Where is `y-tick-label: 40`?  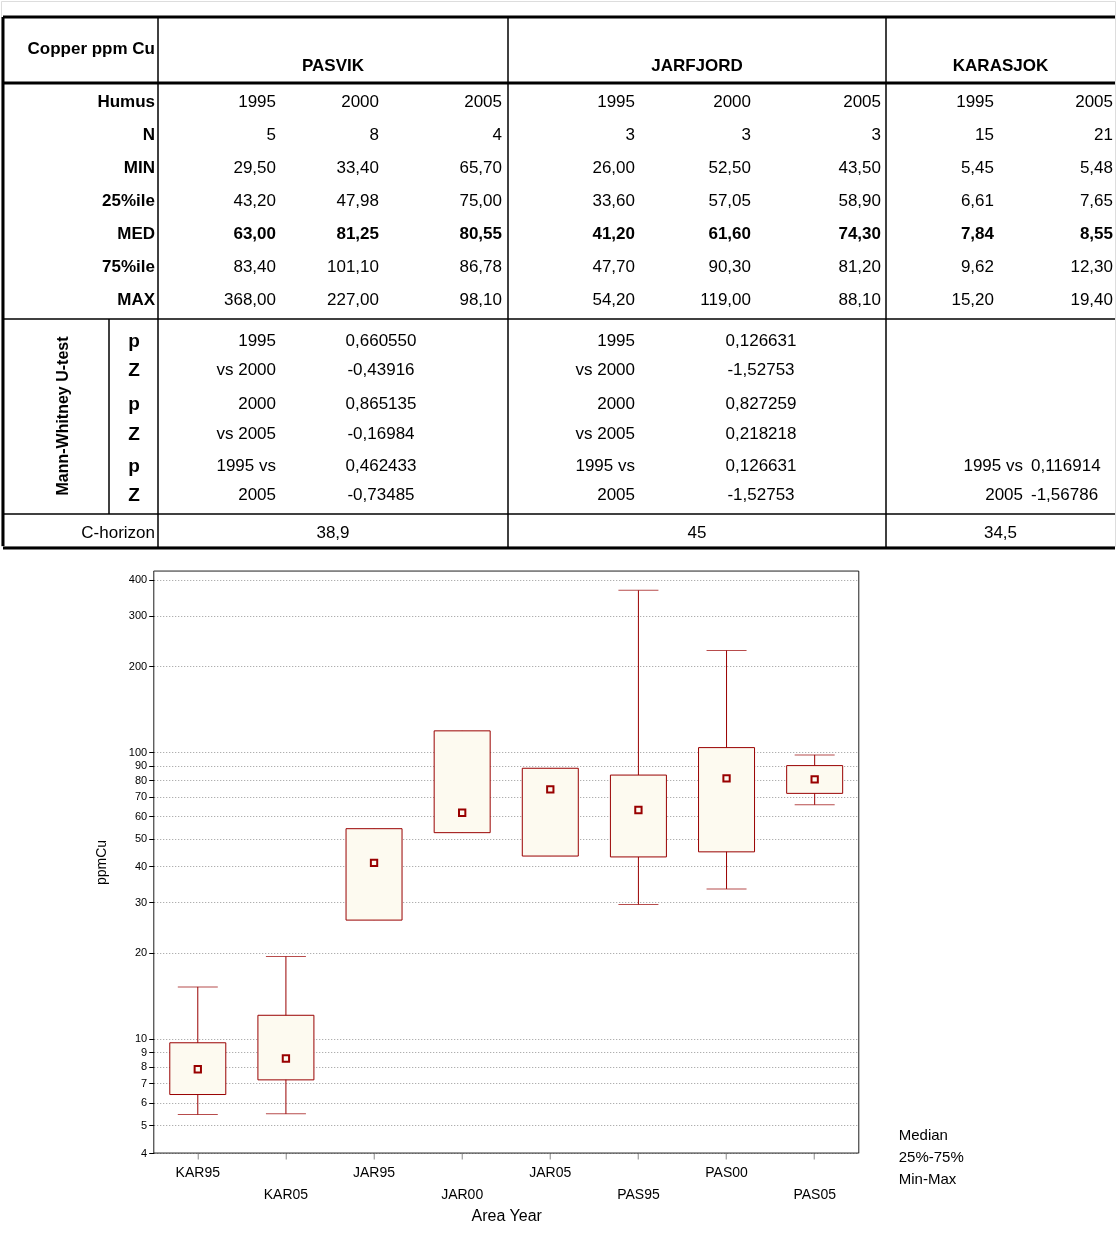 y-tick-label: 40 is located at coordinates (141, 866).